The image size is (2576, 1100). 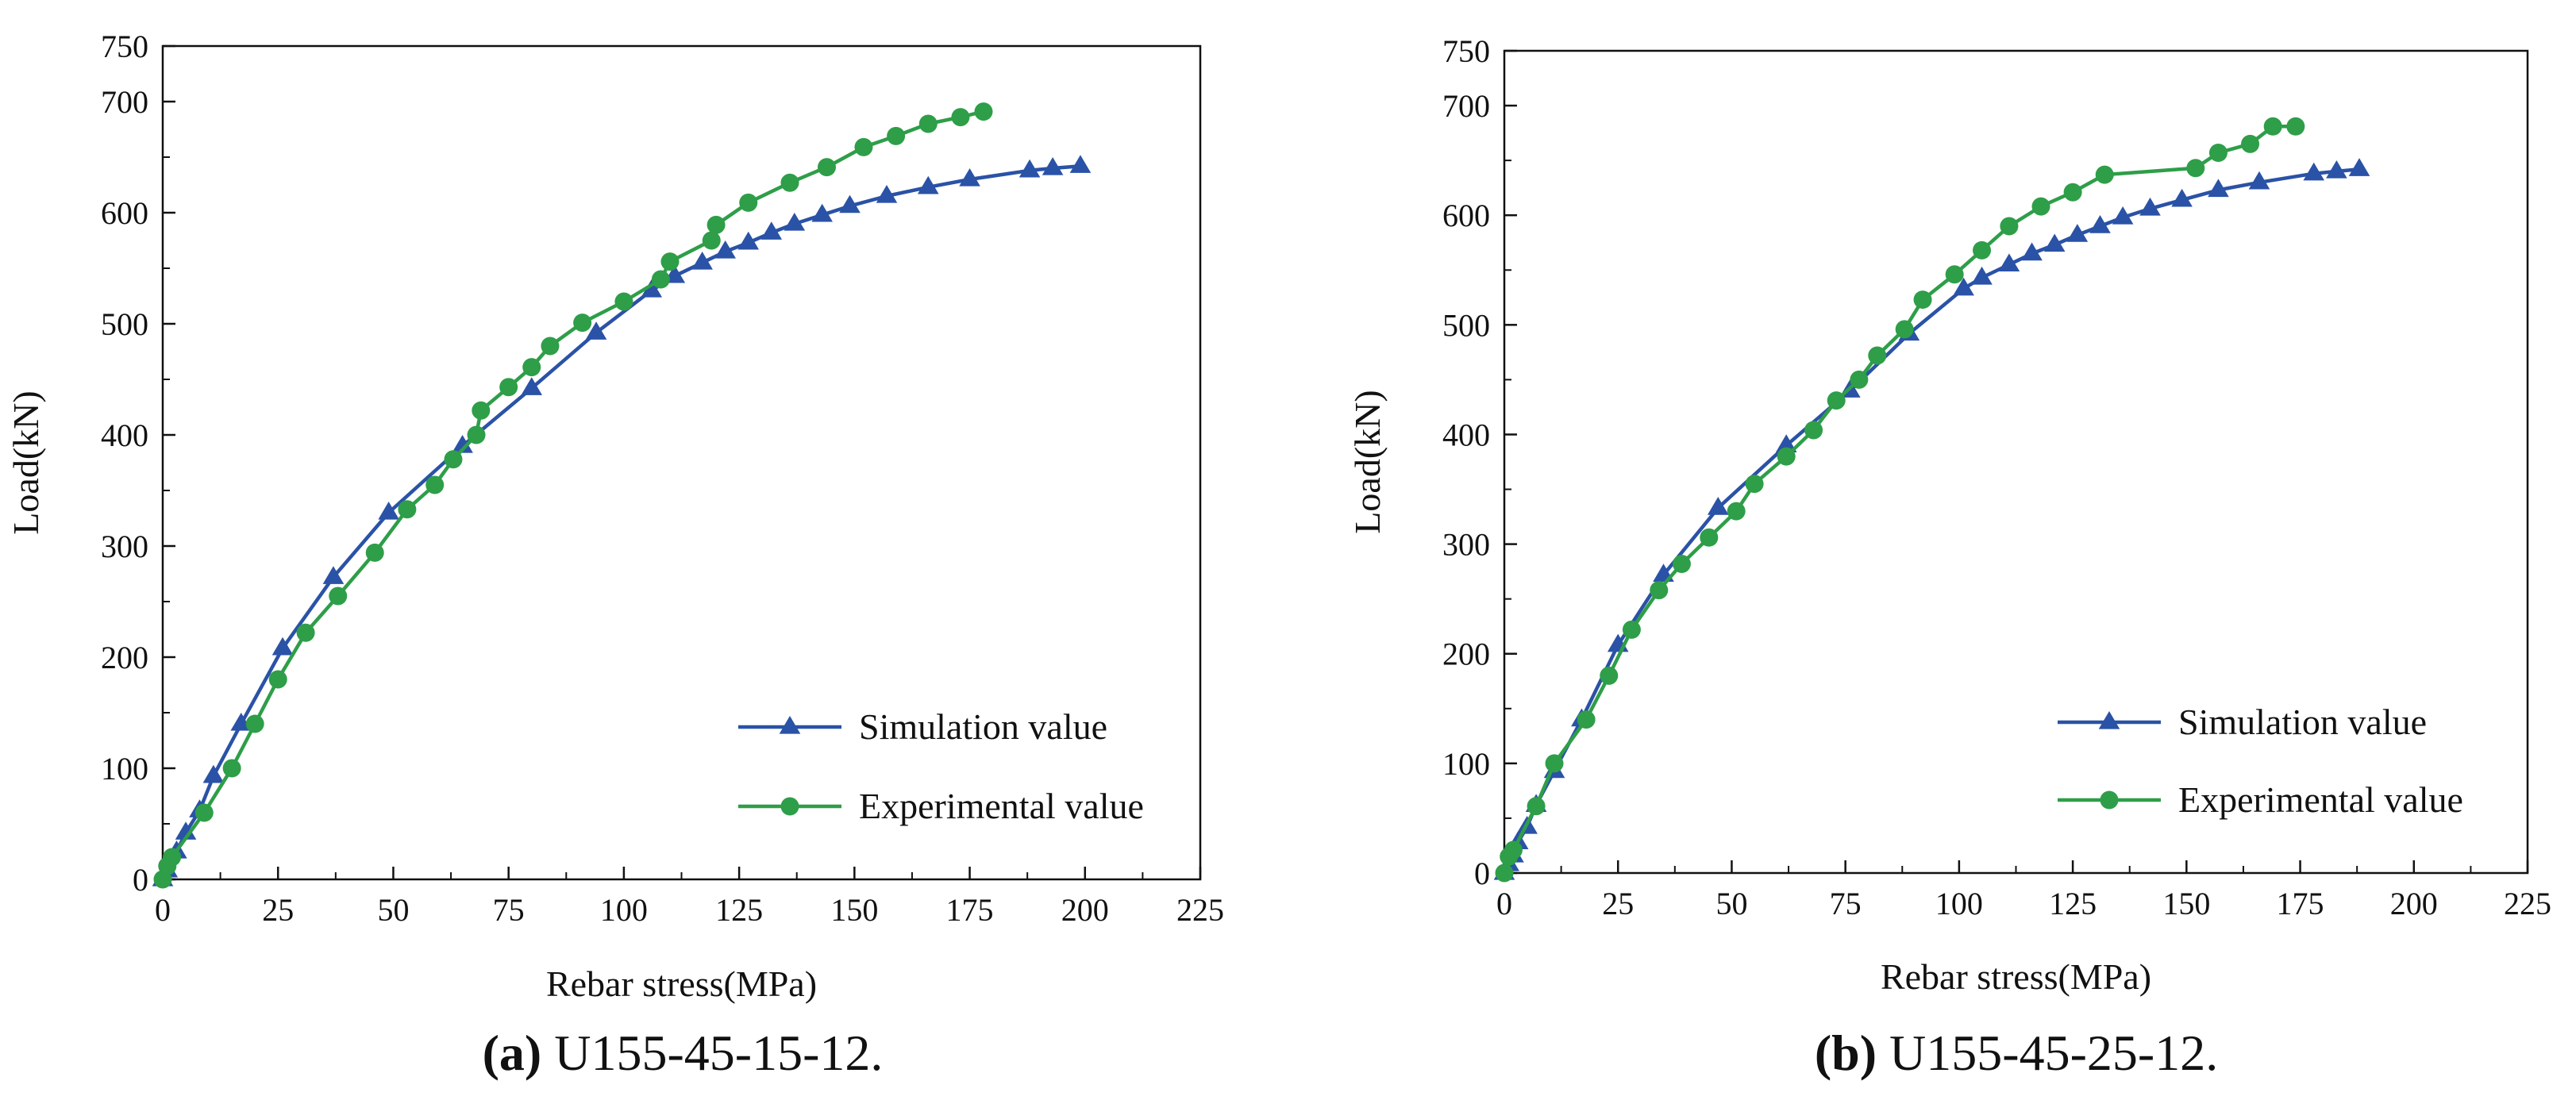 I want to click on x-tick-label: 100, so click(x=1959, y=903).